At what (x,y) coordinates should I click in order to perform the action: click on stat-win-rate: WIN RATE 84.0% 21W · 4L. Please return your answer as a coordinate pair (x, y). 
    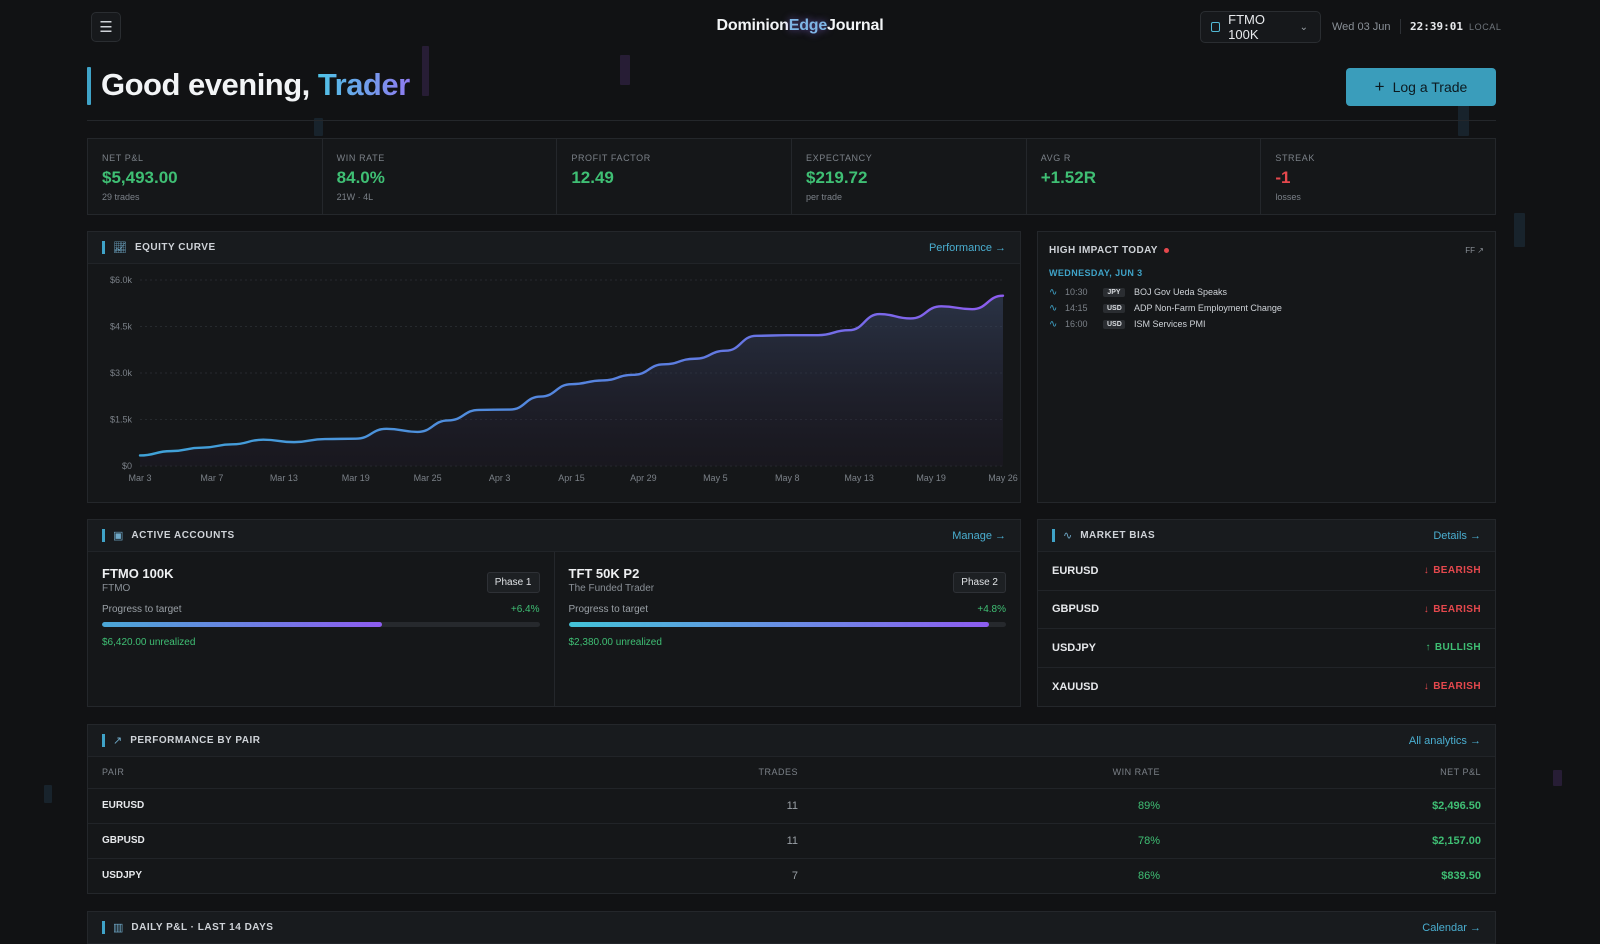
    Looking at the image, I should click on (440, 176).